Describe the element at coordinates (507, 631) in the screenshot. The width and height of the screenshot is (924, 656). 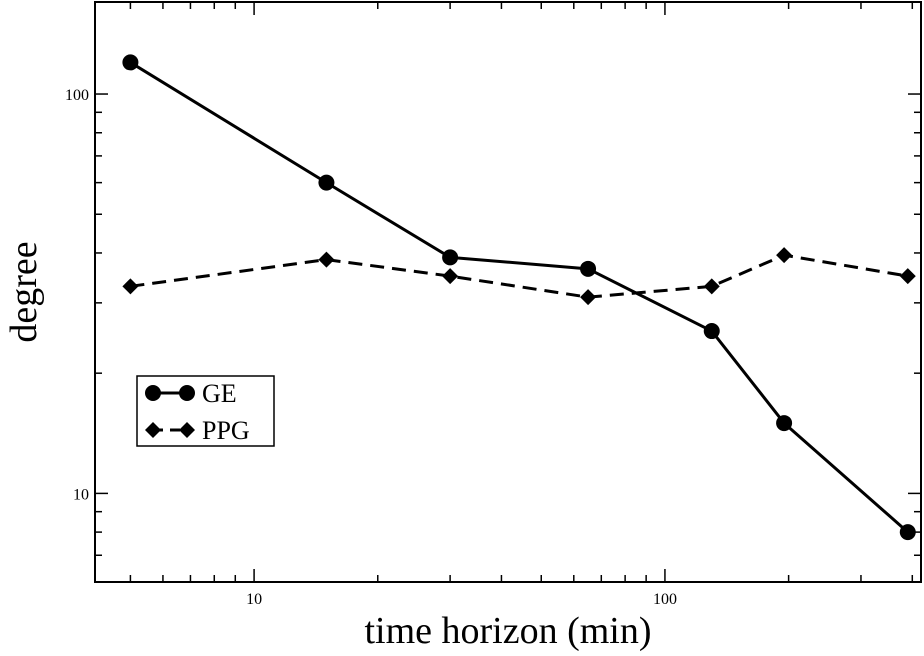
I see `x-axis-title: time horizon (min)` at that location.